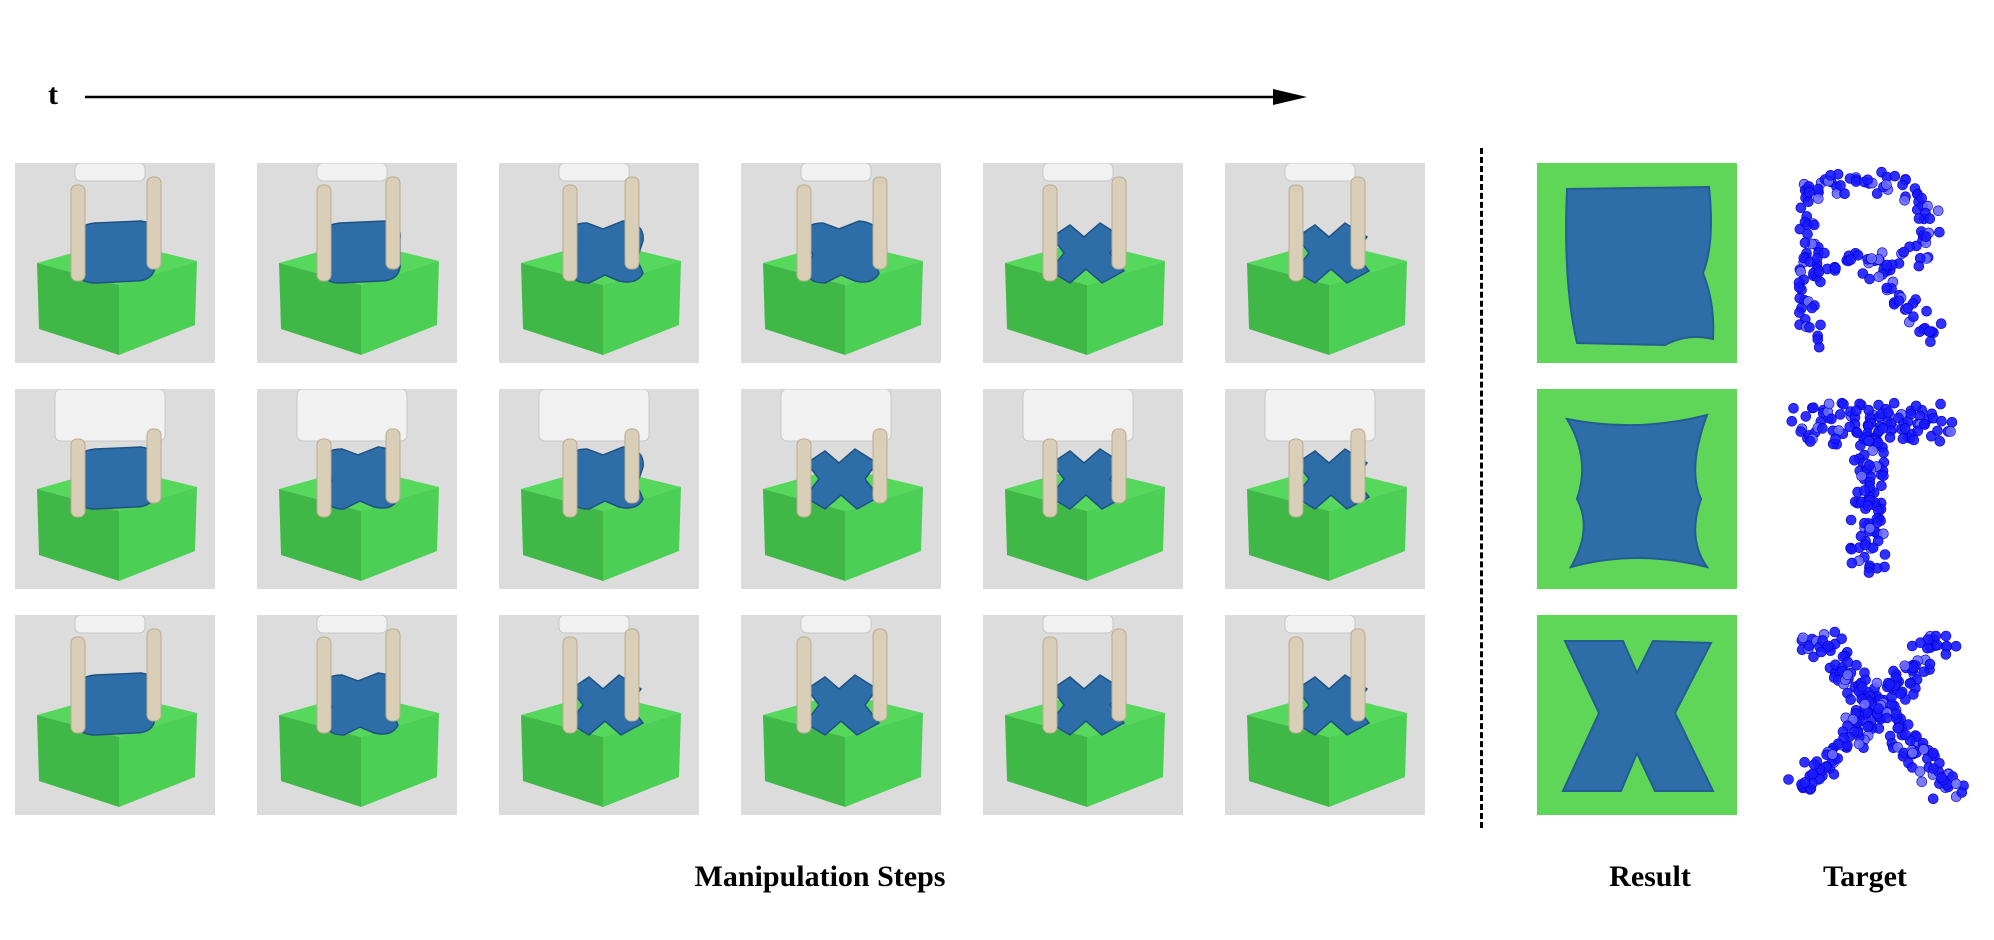  I want to click on manipulation-steps-caption: Manipulation Steps, so click(820, 876).